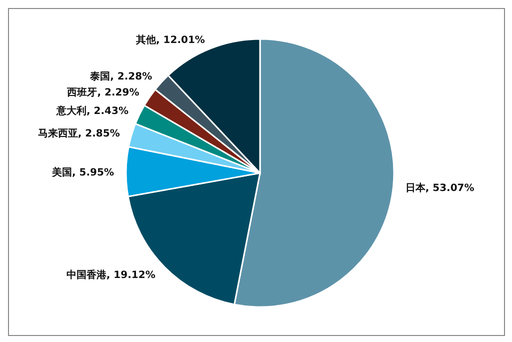 Image resolution: width=512 pixels, height=342 pixels. What do you see at coordinates (103, 92) in the screenshot?
I see `slice-label: 西班牙, 2.29%` at bounding box center [103, 92].